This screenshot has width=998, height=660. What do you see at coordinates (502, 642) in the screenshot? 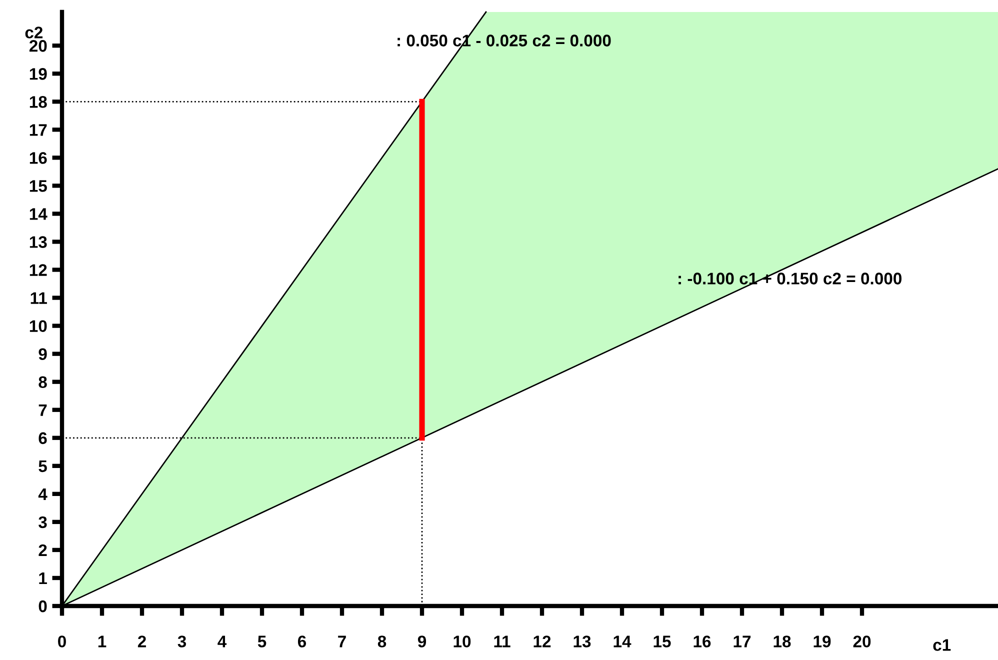
I see `x-tick-label: 11` at bounding box center [502, 642].